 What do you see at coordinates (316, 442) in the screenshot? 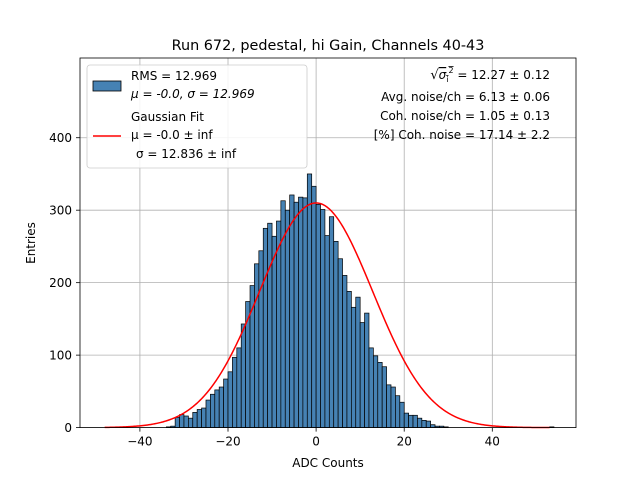
I see `x-tick-label: 0` at bounding box center [316, 442].